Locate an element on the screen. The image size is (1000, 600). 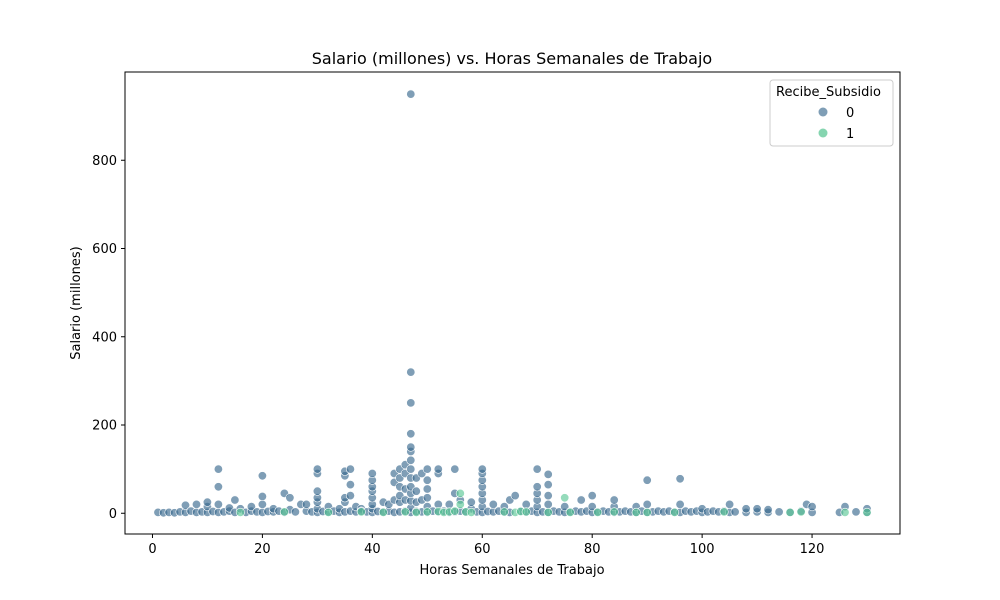
y-tick-label-400: 400 is located at coordinates (104, 337).